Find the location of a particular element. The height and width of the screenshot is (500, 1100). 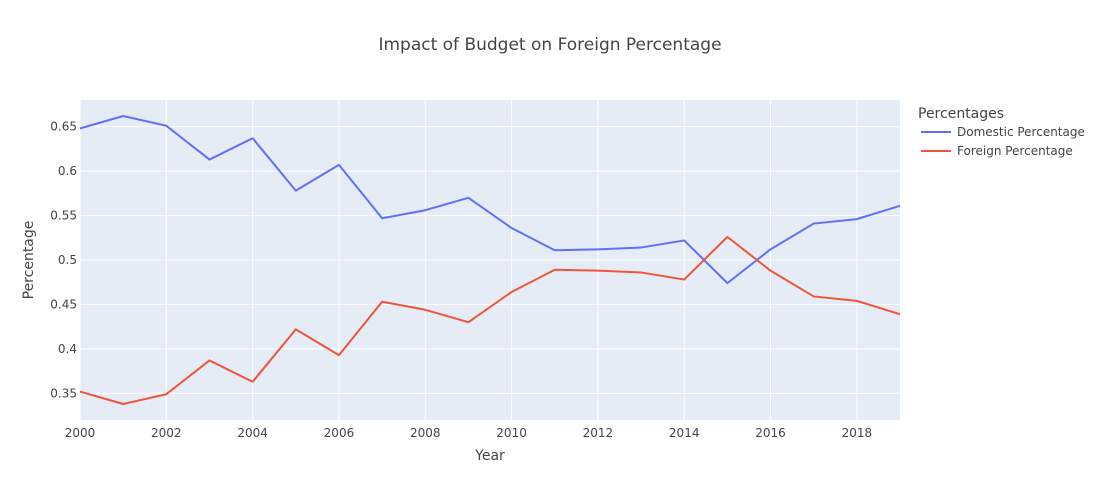

legend-title: Percentages is located at coordinates (961, 114).